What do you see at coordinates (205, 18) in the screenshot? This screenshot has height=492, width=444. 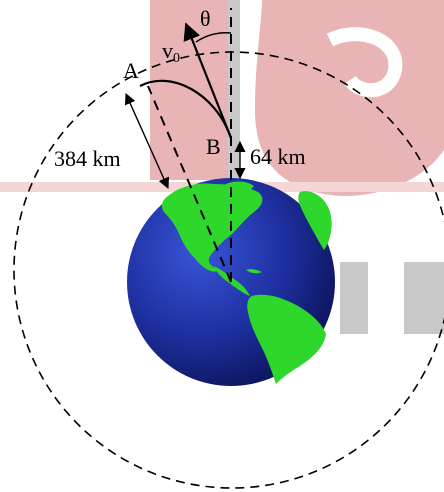 I see `angle-theta-label: θ` at bounding box center [205, 18].